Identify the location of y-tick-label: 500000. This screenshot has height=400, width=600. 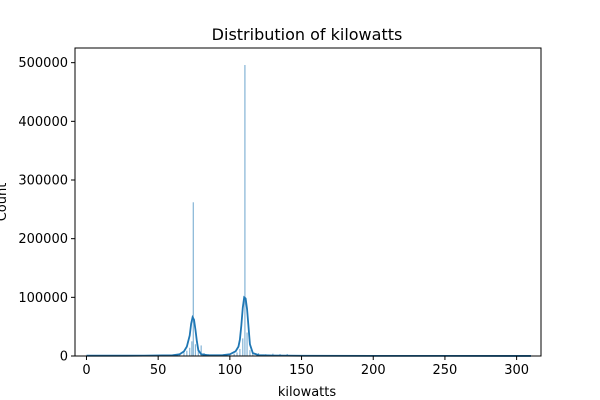
(43, 63).